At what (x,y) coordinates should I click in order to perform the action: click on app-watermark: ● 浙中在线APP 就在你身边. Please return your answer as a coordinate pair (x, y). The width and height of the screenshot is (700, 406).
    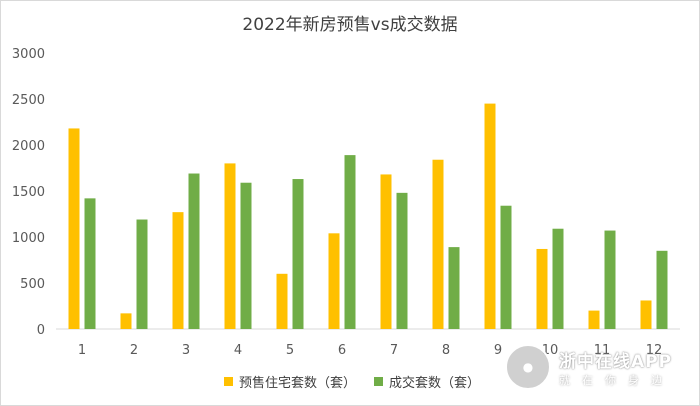
    Looking at the image, I should click on (600, 367).